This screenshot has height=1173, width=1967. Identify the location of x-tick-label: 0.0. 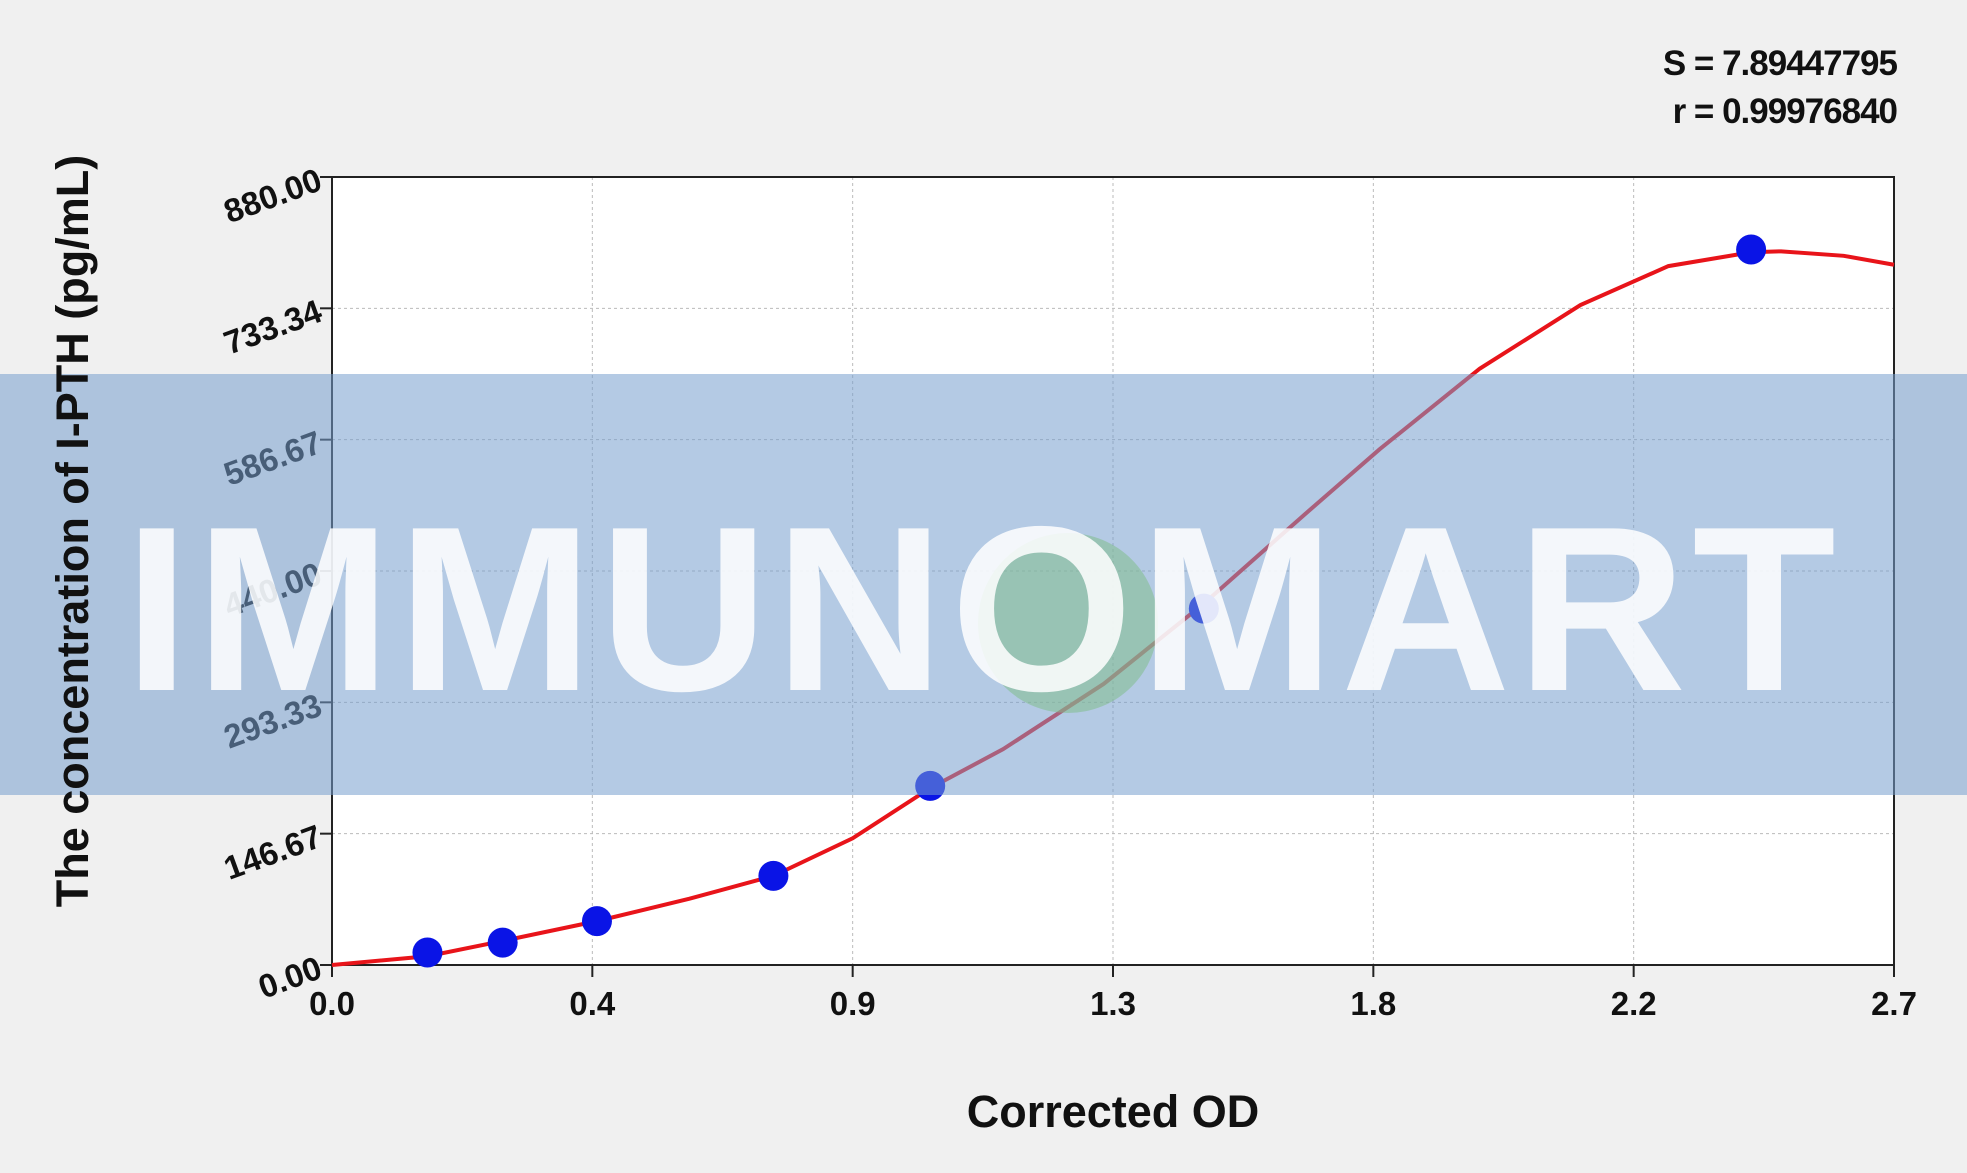
(332, 1003).